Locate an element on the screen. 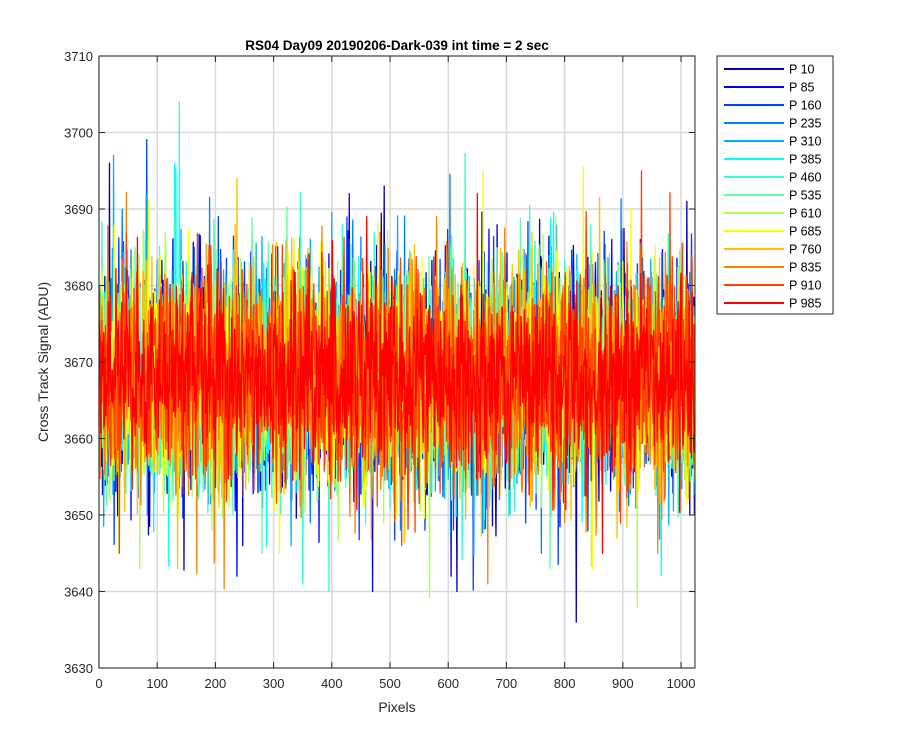 Image resolution: width=900 pixels, height=755 pixels. x-axis-label: Pixels is located at coordinates (396, 707).